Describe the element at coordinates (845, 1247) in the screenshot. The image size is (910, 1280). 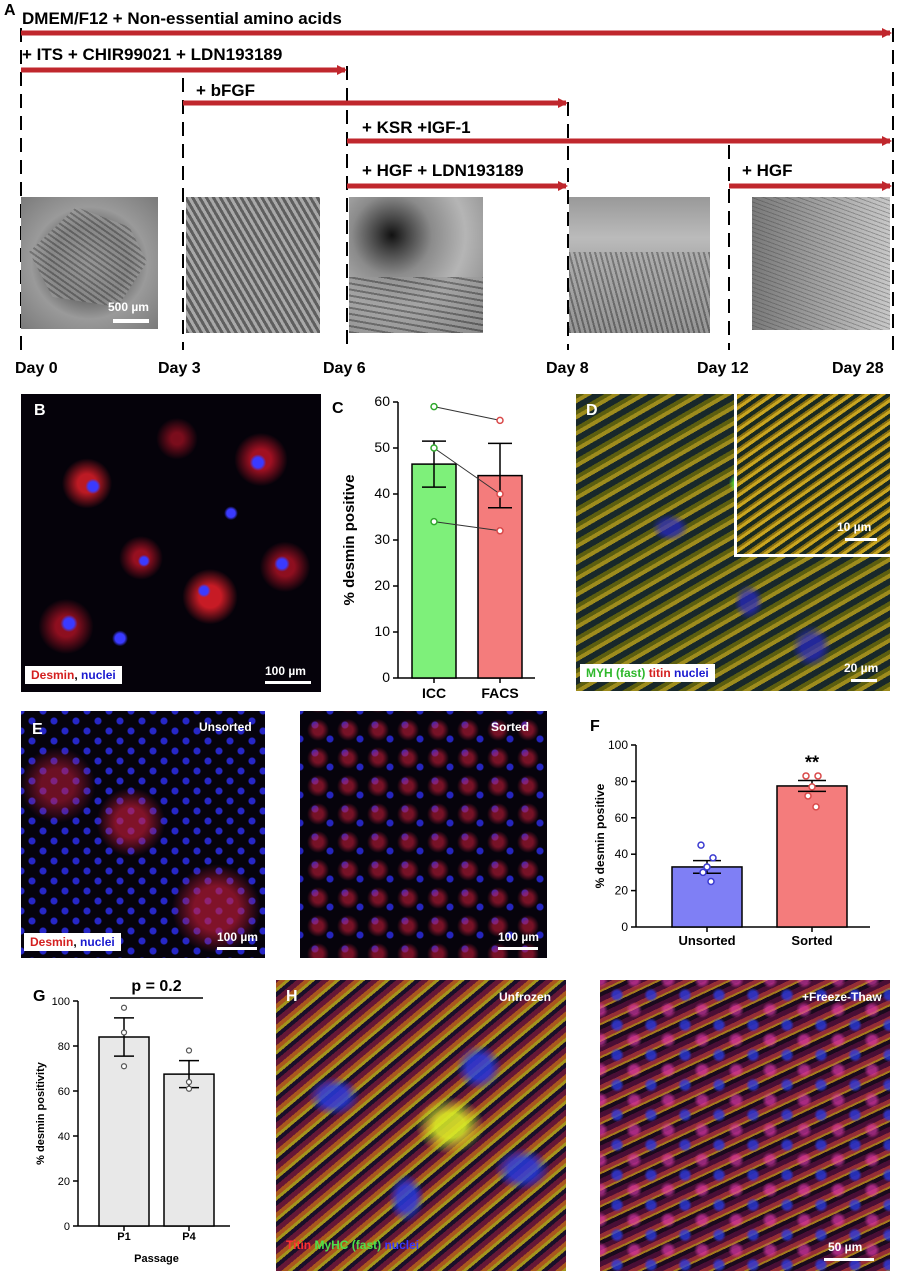
I see `scalebar-label-h: 50 µm` at that location.